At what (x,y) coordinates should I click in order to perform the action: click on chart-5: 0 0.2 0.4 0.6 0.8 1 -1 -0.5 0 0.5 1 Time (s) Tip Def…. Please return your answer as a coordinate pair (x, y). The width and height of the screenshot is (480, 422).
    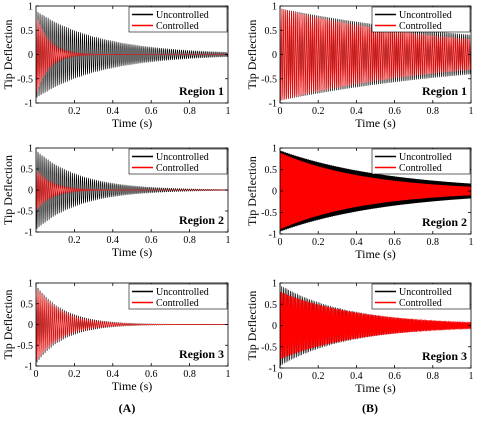
    Looking at the image, I should click on (116, 336).